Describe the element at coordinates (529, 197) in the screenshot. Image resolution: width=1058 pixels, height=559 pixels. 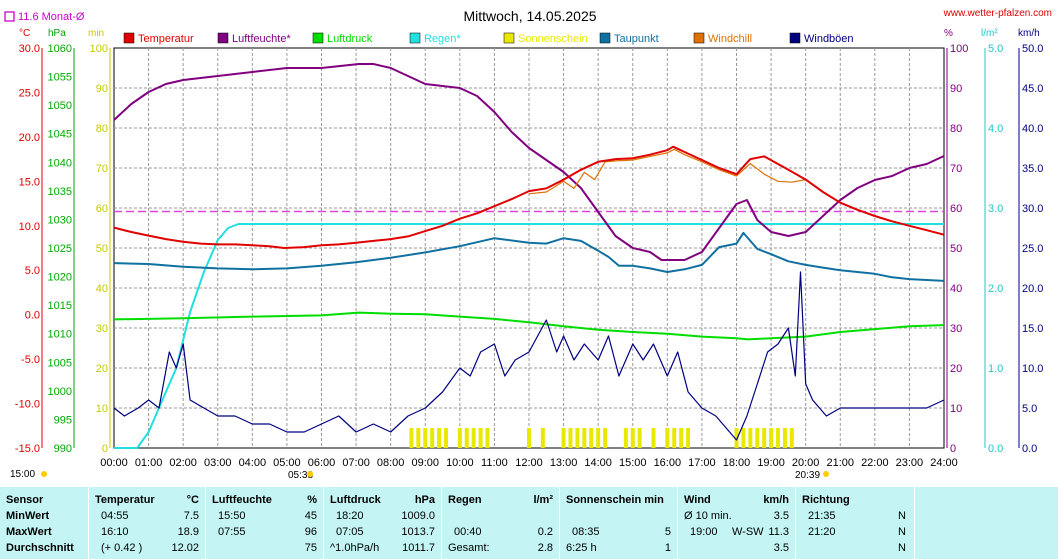
I see `series-line-temperatur` at that location.